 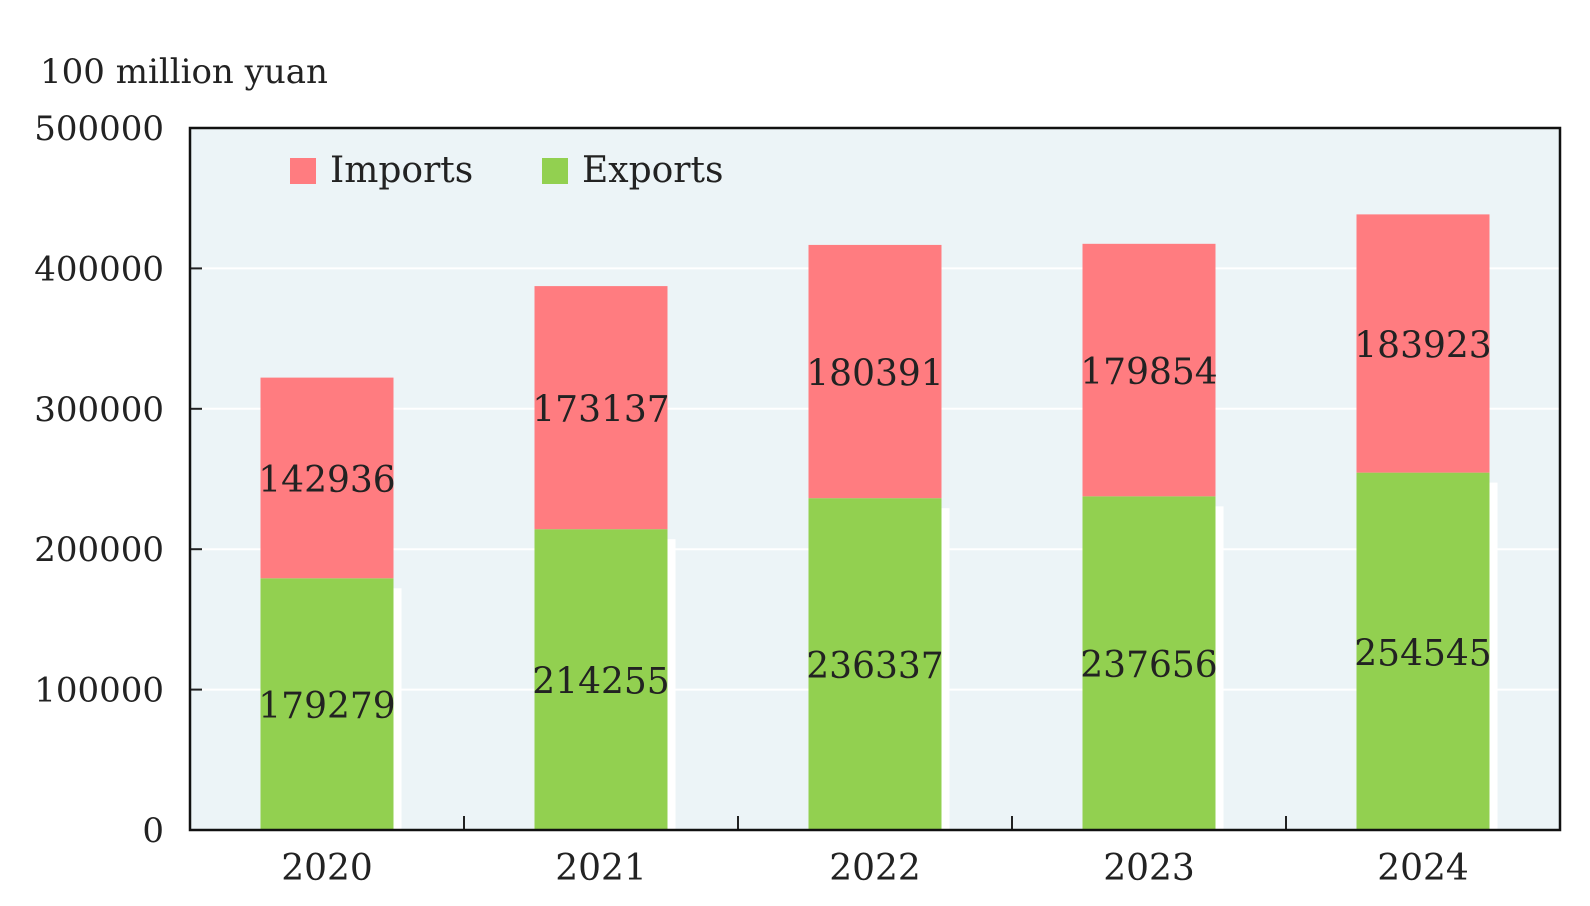 I want to click on data-label-imports: 183923, so click(x=1422, y=346).